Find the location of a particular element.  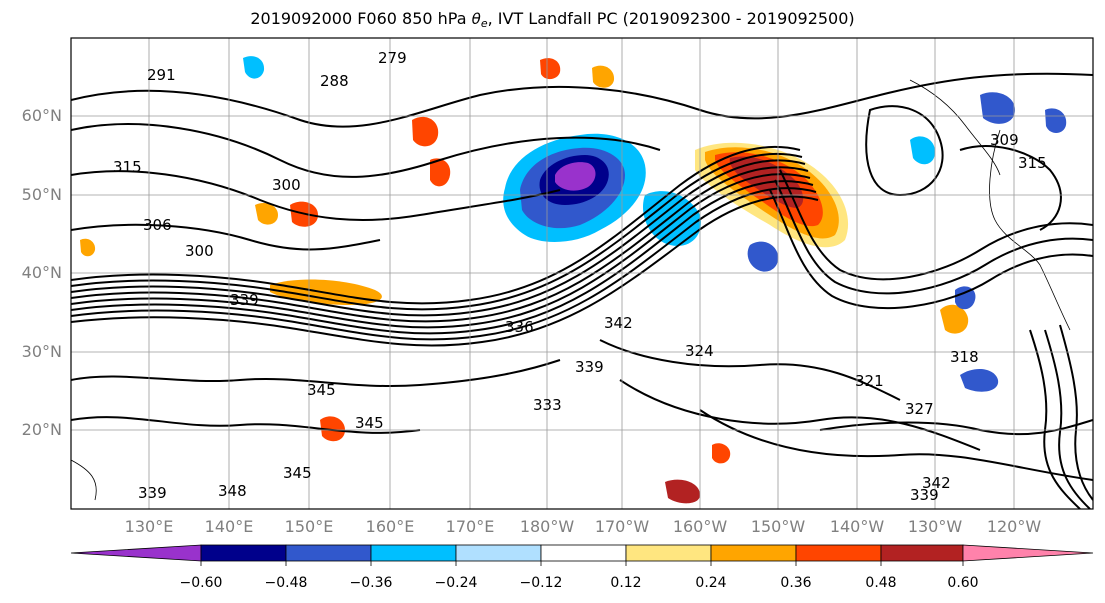

contour-label: 333 is located at coordinates (547, 405).